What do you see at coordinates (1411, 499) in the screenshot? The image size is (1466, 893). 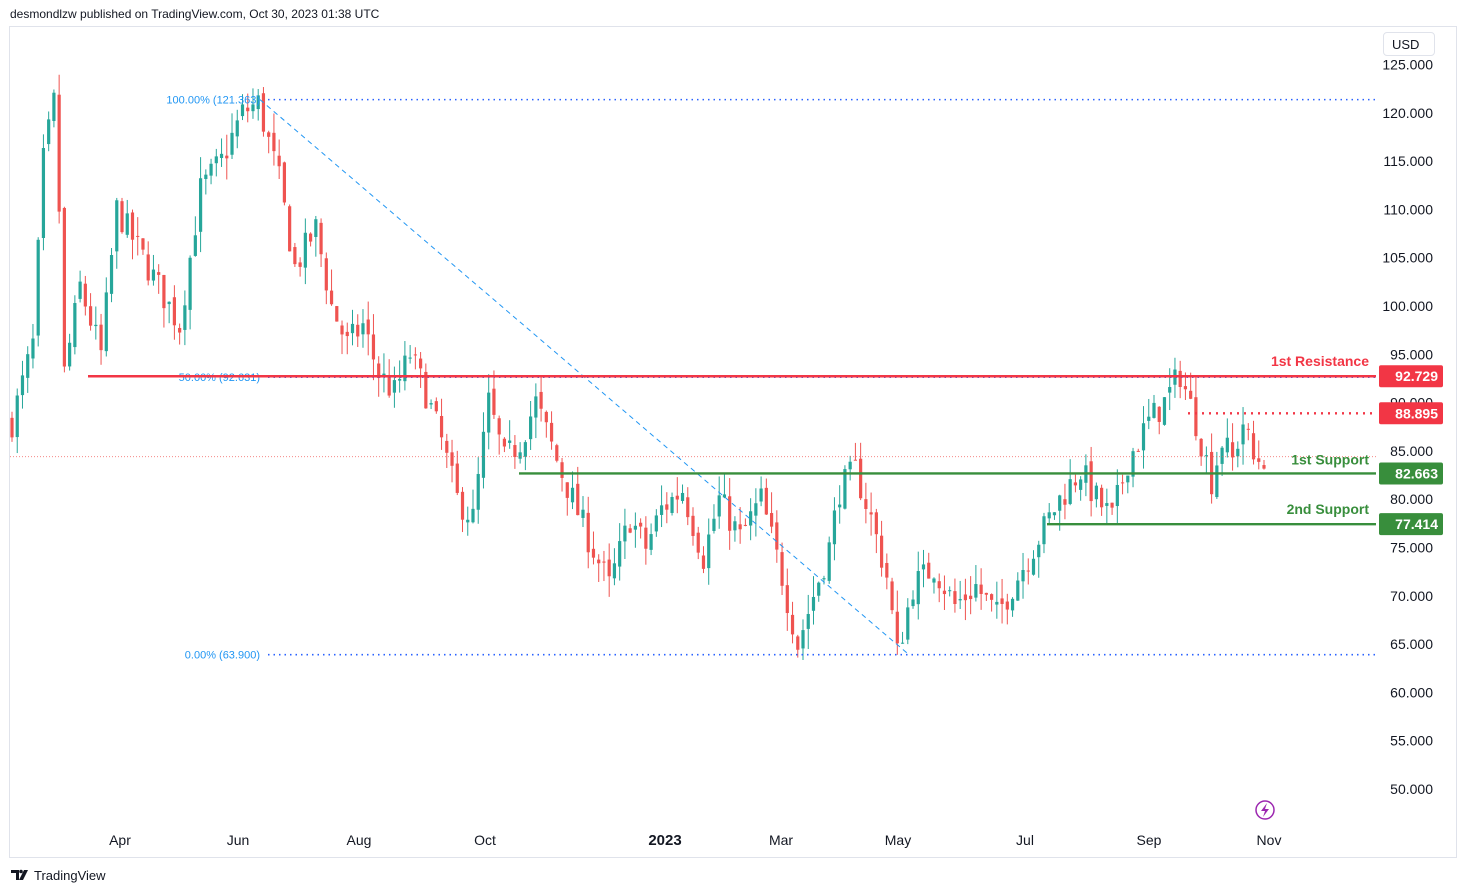 I see `y-tick-label: 80.000` at bounding box center [1411, 499].